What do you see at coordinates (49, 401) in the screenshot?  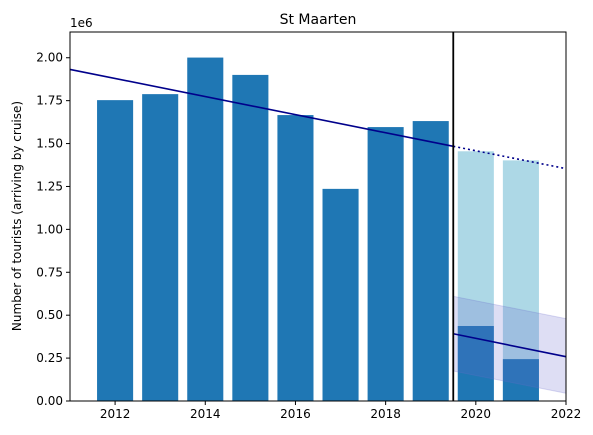 I see `y-tick-label-0: 0.00` at bounding box center [49, 401].